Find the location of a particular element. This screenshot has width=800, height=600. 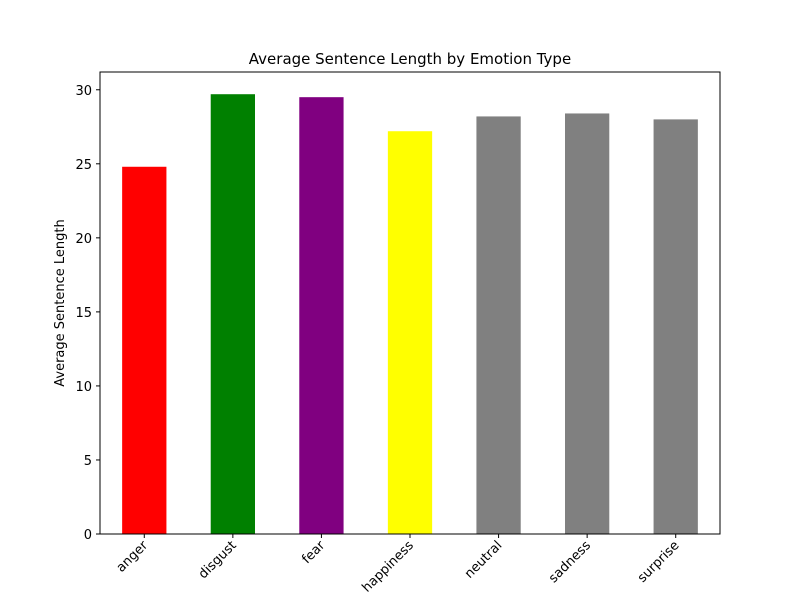

bar-neutral is located at coordinates (498, 325).